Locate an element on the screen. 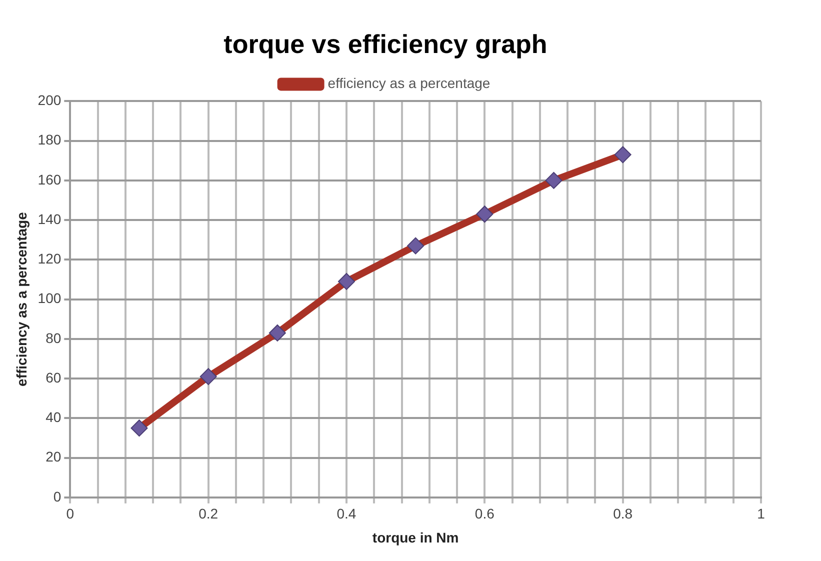  y-axis-title: efficiency as a percentage is located at coordinates (21, 299).